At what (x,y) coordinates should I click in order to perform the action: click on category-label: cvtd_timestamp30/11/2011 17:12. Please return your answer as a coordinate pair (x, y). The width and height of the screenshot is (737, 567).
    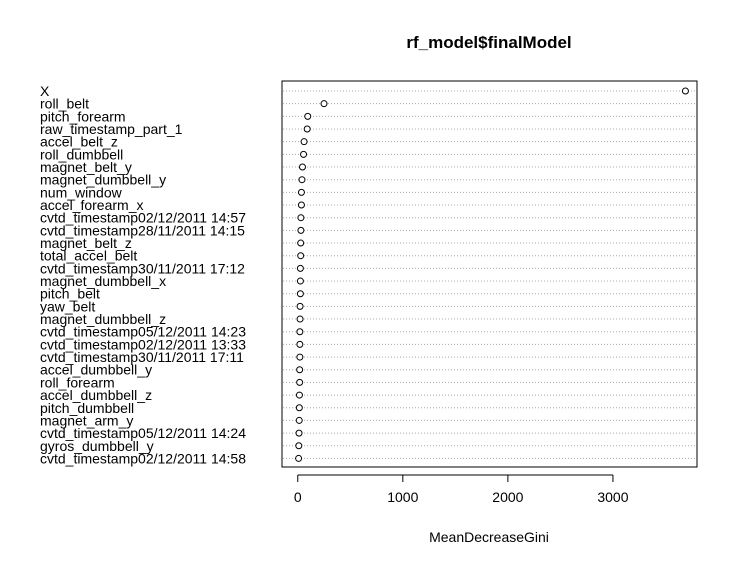
    Looking at the image, I should click on (142, 268).